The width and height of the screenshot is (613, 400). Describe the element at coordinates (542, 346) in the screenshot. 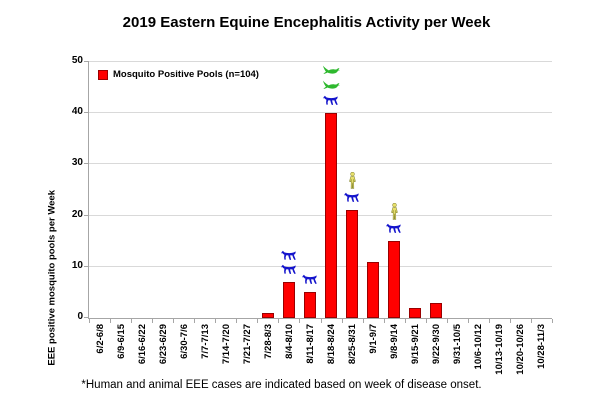

I see `x-tick-label: 10/28-11/3` at that location.